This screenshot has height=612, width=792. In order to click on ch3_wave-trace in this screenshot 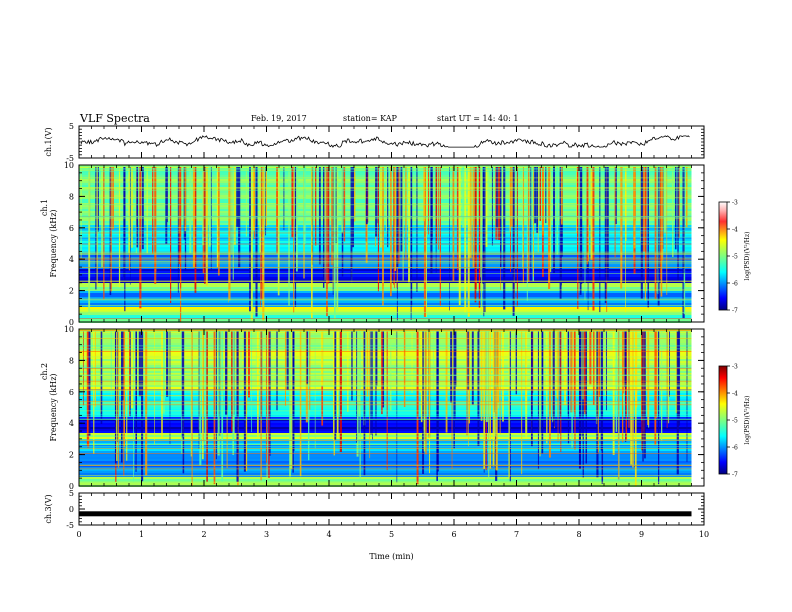, I will do `click(385, 514)`.